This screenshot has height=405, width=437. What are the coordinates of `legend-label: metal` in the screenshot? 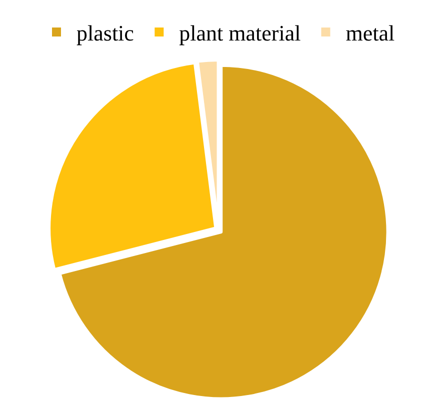 It's located at (370, 33).